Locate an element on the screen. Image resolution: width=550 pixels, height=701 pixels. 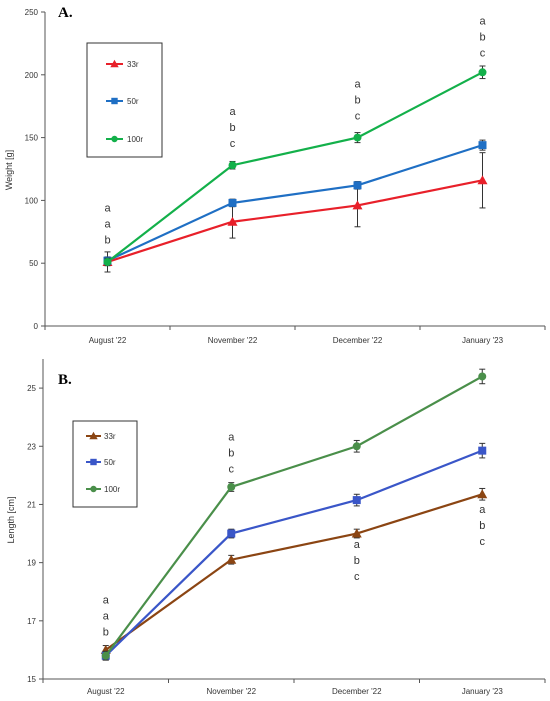
y-tick-label: 21 is located at coordinates (31, 504).